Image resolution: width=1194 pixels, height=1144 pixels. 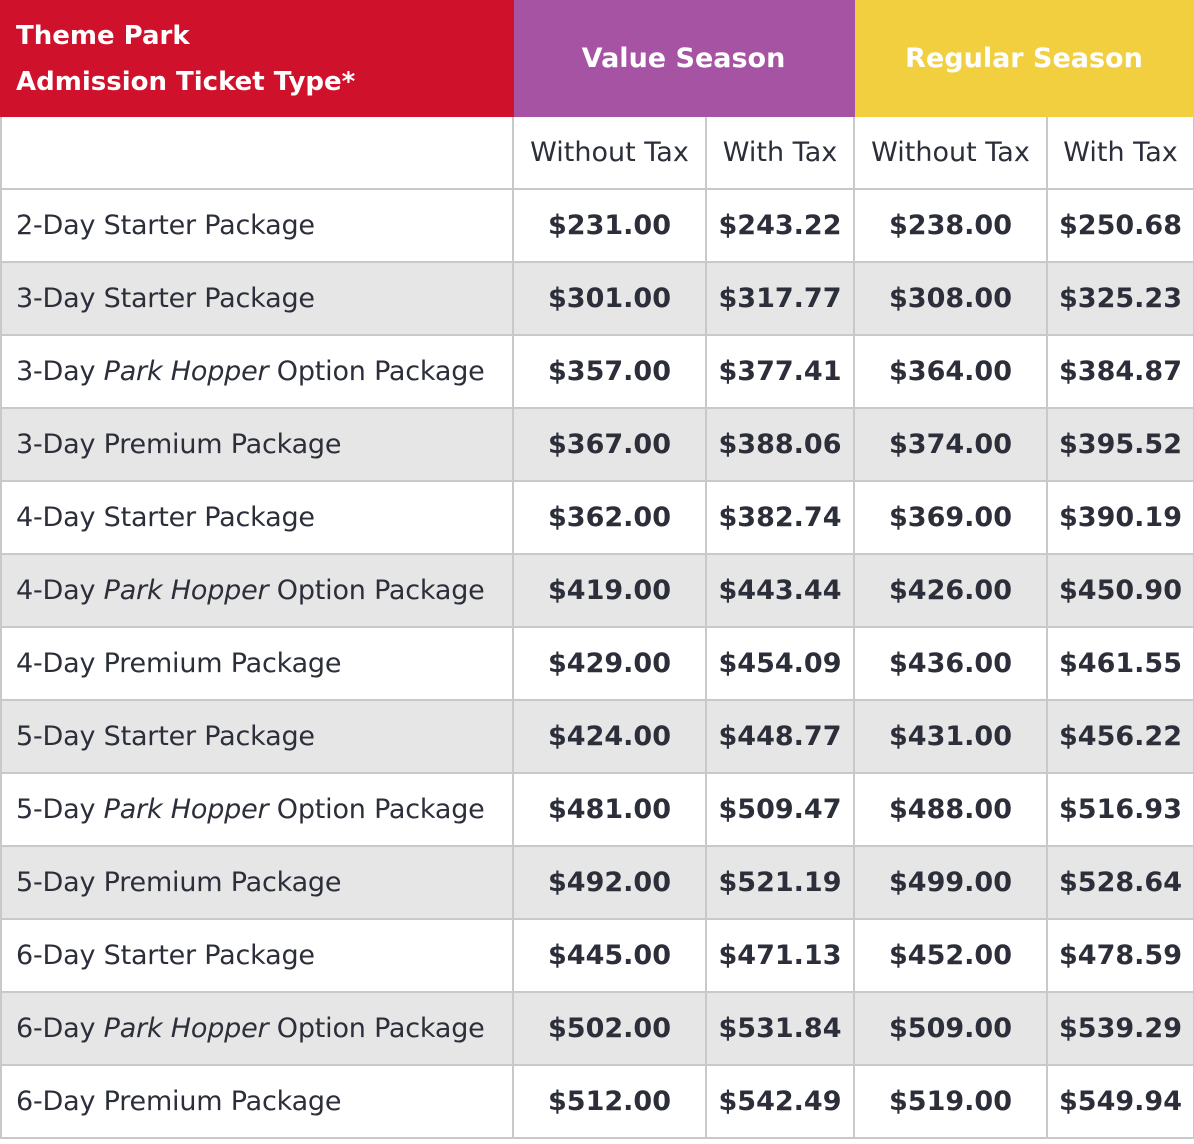 I want to click on ticket-type-name: 4-Day Park Hopper Option Package, so click(x=257, y=590).